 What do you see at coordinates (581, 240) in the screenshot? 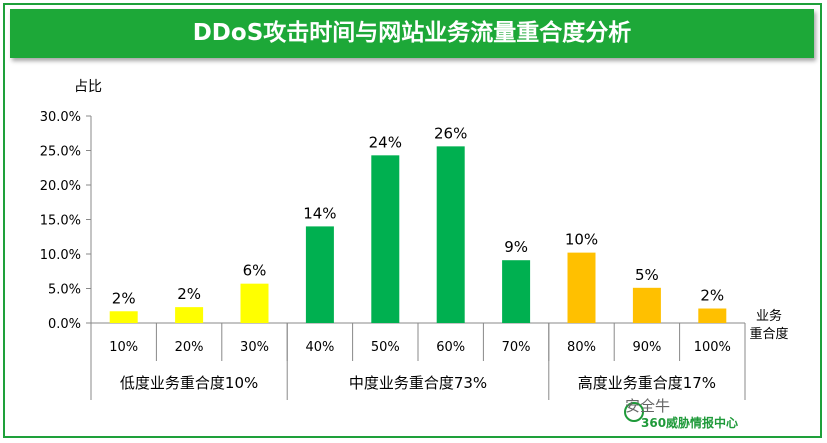
I see `data-label: 10%` at bounding box center [581, 240].